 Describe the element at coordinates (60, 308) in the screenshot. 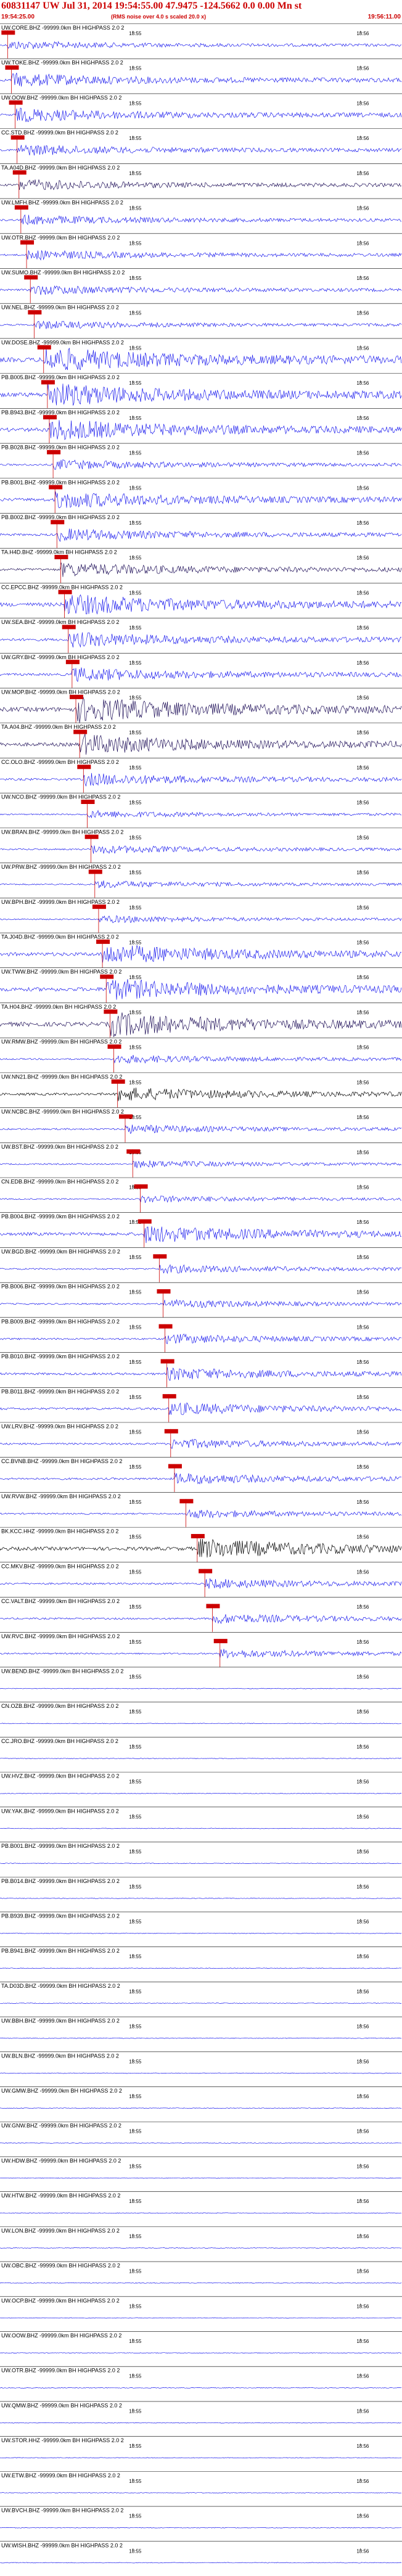

I see `station-label: UW.NEL.BHZ -99999.0km BH HIGHPASS 2.0 2` at that location.